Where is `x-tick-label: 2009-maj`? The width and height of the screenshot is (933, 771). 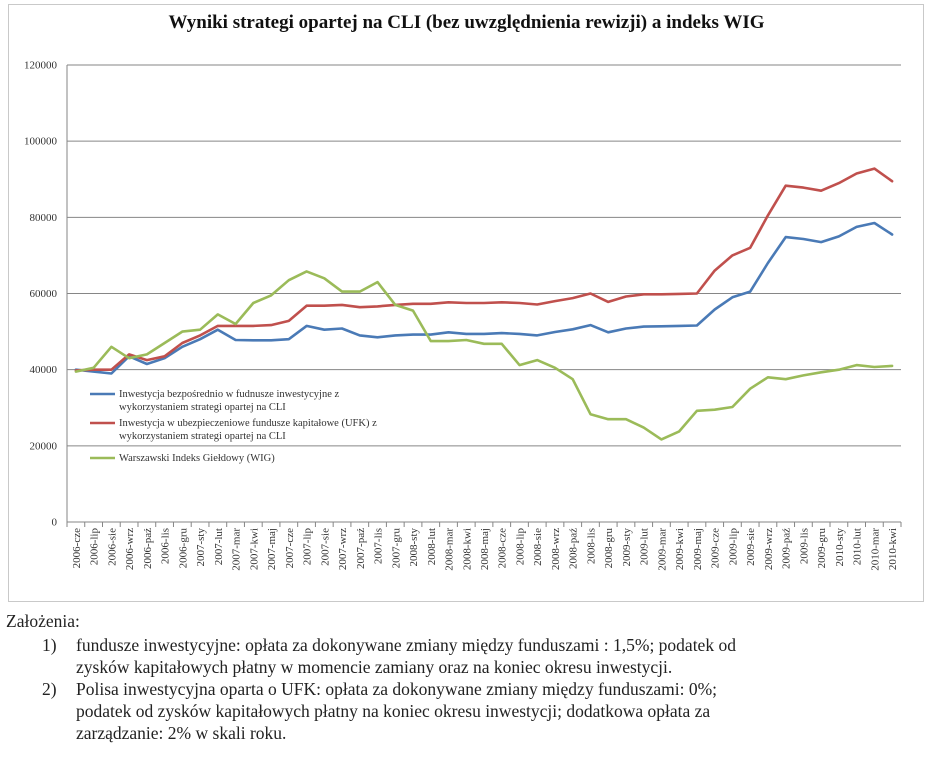
x-tick-label: 2009-maj is located at coordinates (698, 549).